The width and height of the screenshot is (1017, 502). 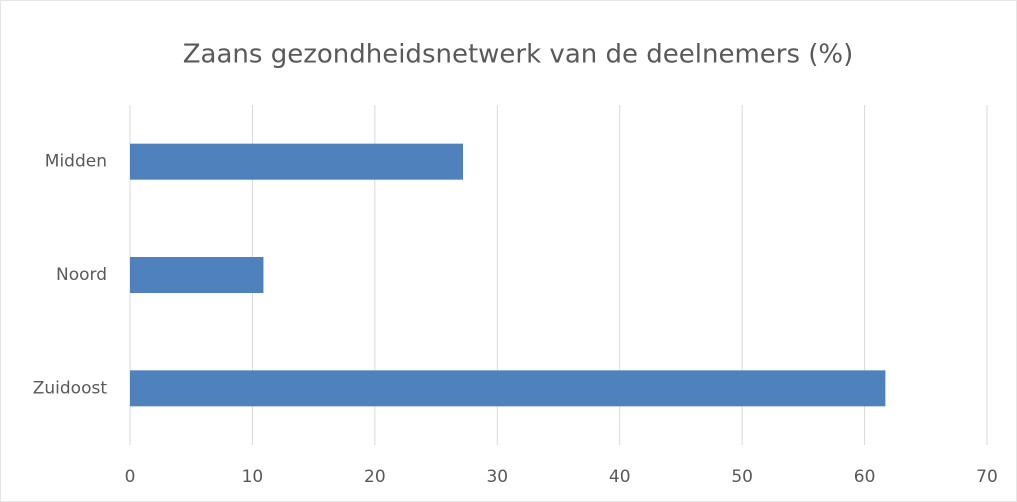 I want to click on x-tick-label: 60, so click(x=865, y=477).